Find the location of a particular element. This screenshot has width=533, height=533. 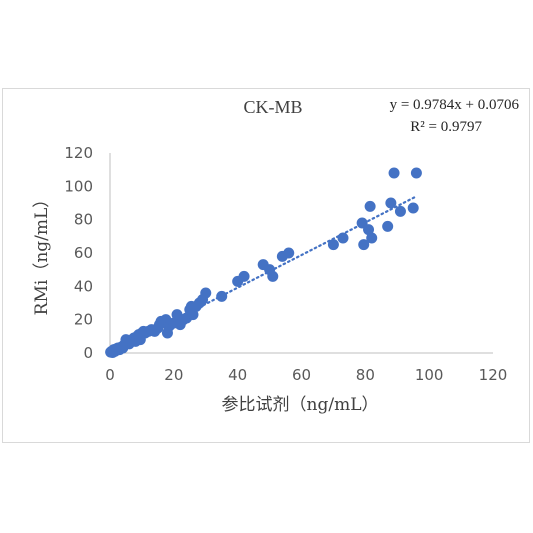

x-tick-label: 100 is located at coordinates (429, 375).